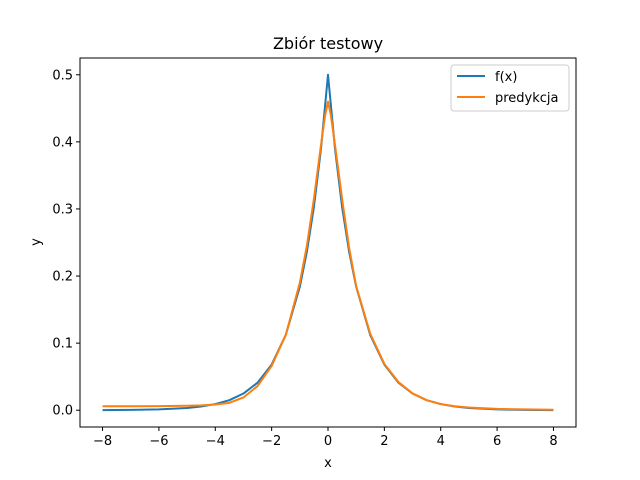  What do you see at coordinates (497, 441) in the screenshot?
I see `x-tick-label: 6` at bounding box center [497, 441].